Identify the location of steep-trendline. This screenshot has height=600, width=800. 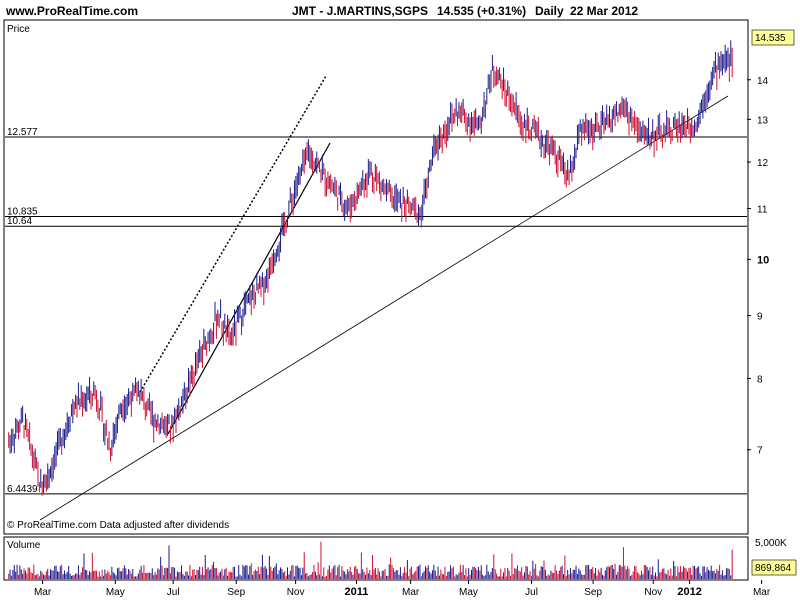
(249, 288).